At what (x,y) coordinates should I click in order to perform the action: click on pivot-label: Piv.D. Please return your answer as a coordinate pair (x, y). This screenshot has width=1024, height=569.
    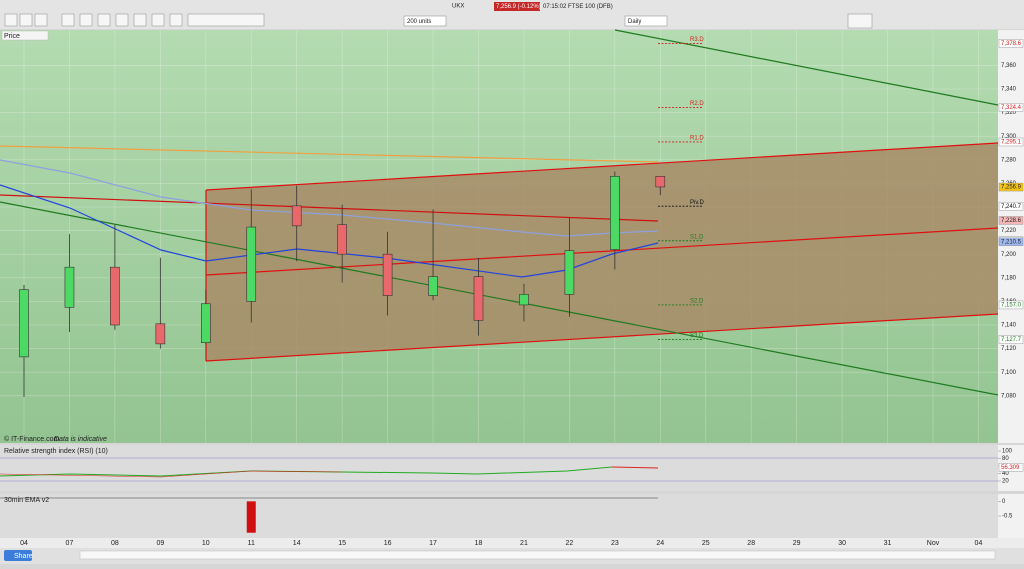
    Looking at the image, I should click on (697, 203).